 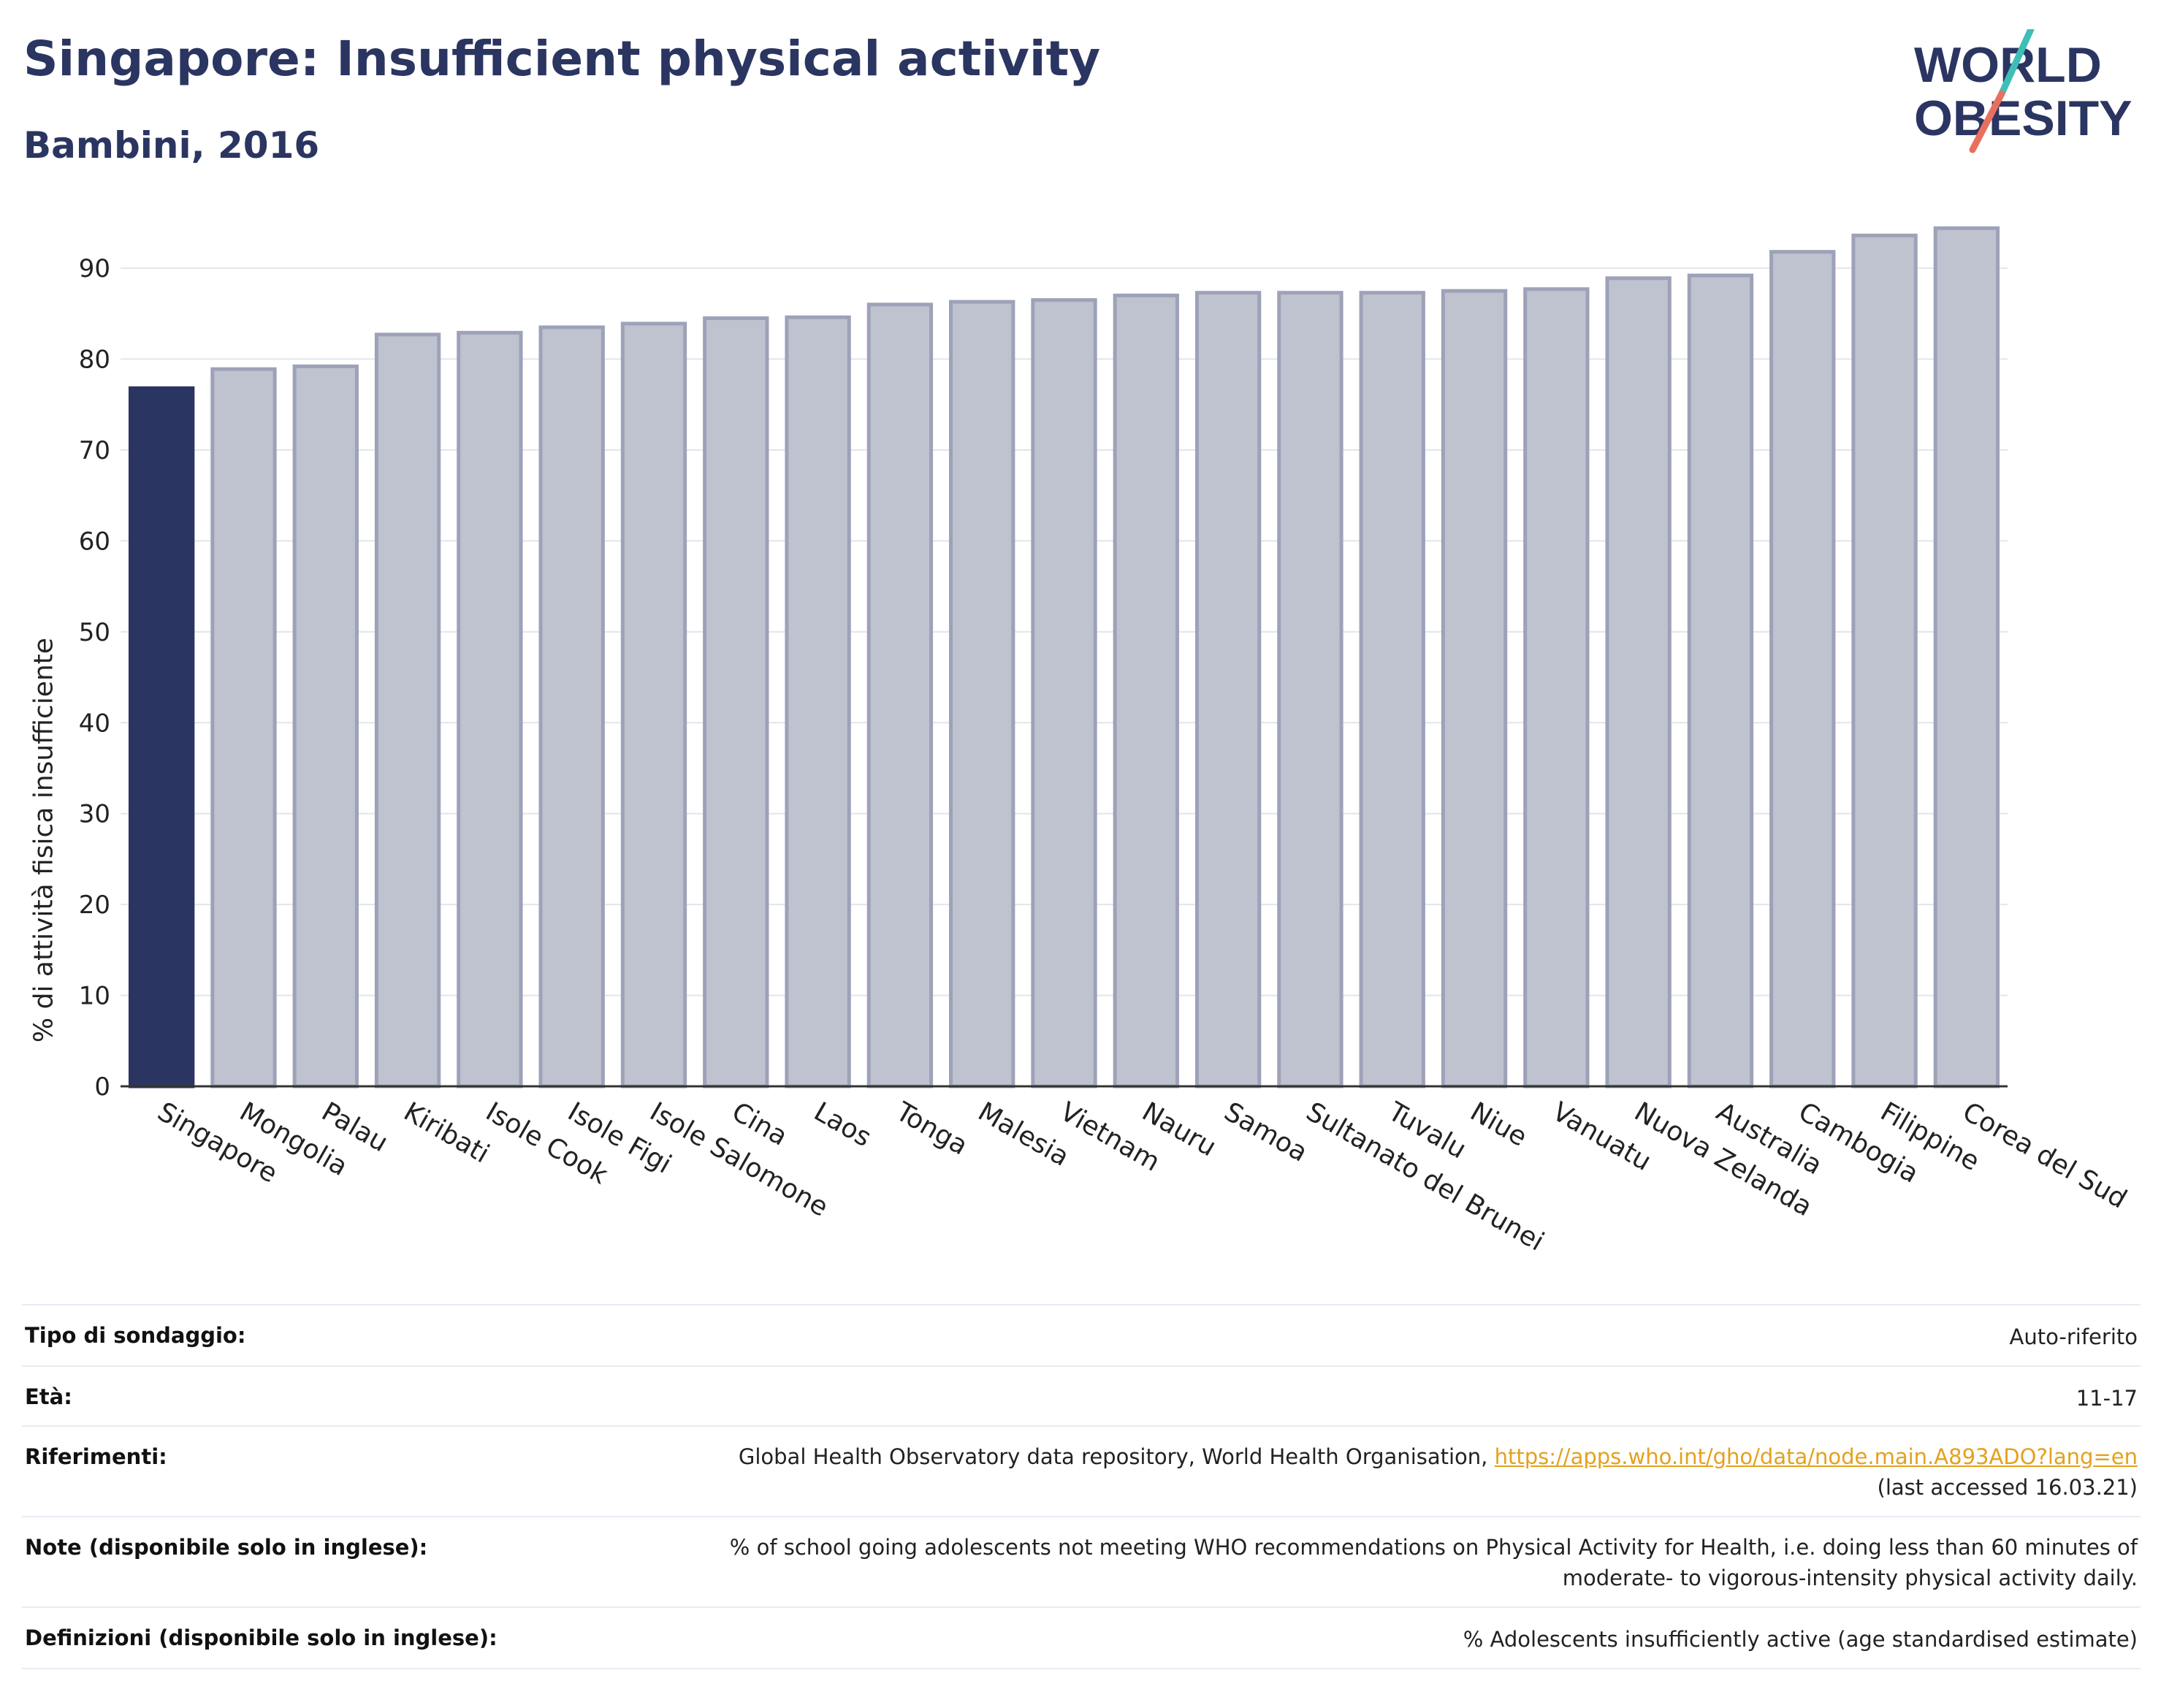 What do you see at coordinates (94, 268) in the screenshot?
I see `y-tick-label: 90` at bounding box center [94, 268].